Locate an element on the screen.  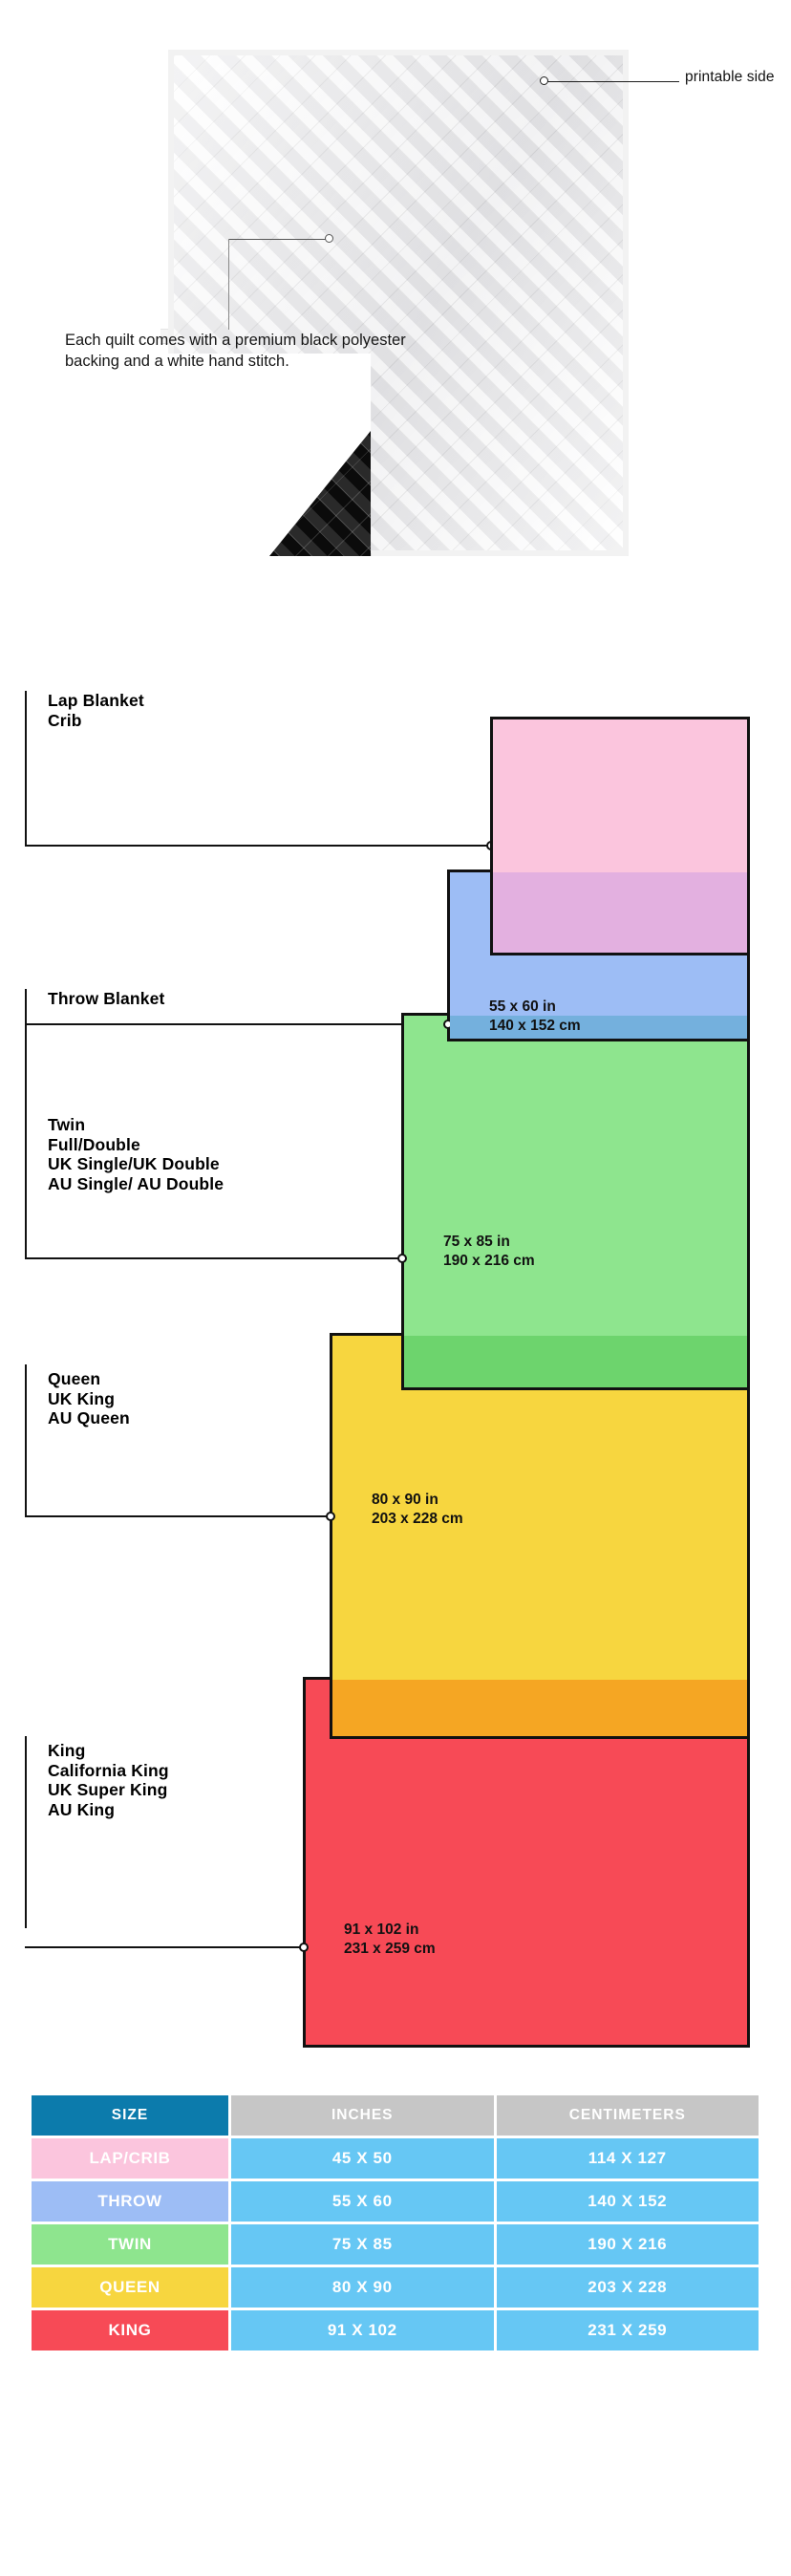
table-cell-size-lapcrib: LAP/CRIB is located at coordinates (130, 2158).